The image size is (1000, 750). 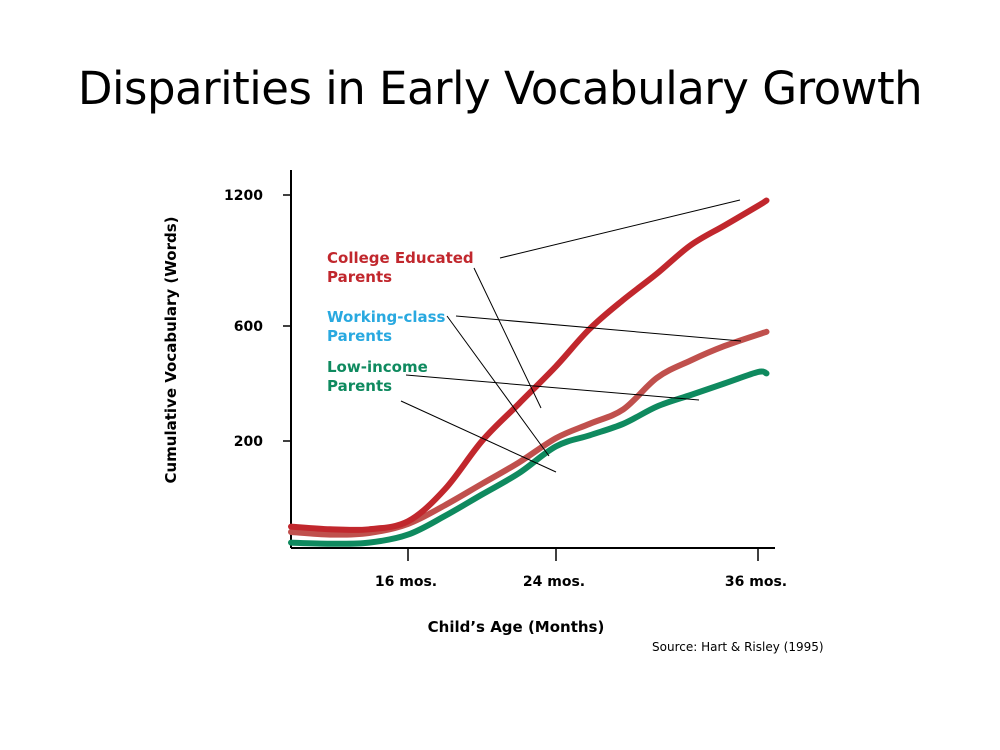 I want to click on series-working-class-line, so click(x=529, y=433).